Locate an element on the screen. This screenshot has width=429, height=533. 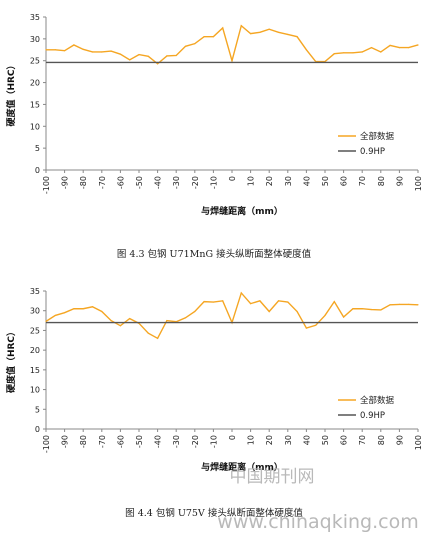
y-tick-label: 5 is located at coordinates (37, 409).